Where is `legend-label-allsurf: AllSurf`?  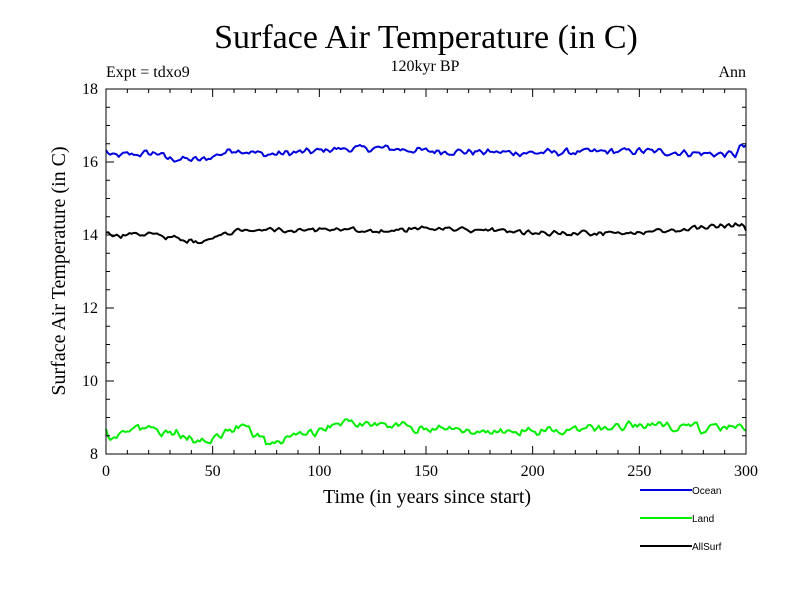 legend-label-allsurf: AllSurf is located at coordinates (707, 547).